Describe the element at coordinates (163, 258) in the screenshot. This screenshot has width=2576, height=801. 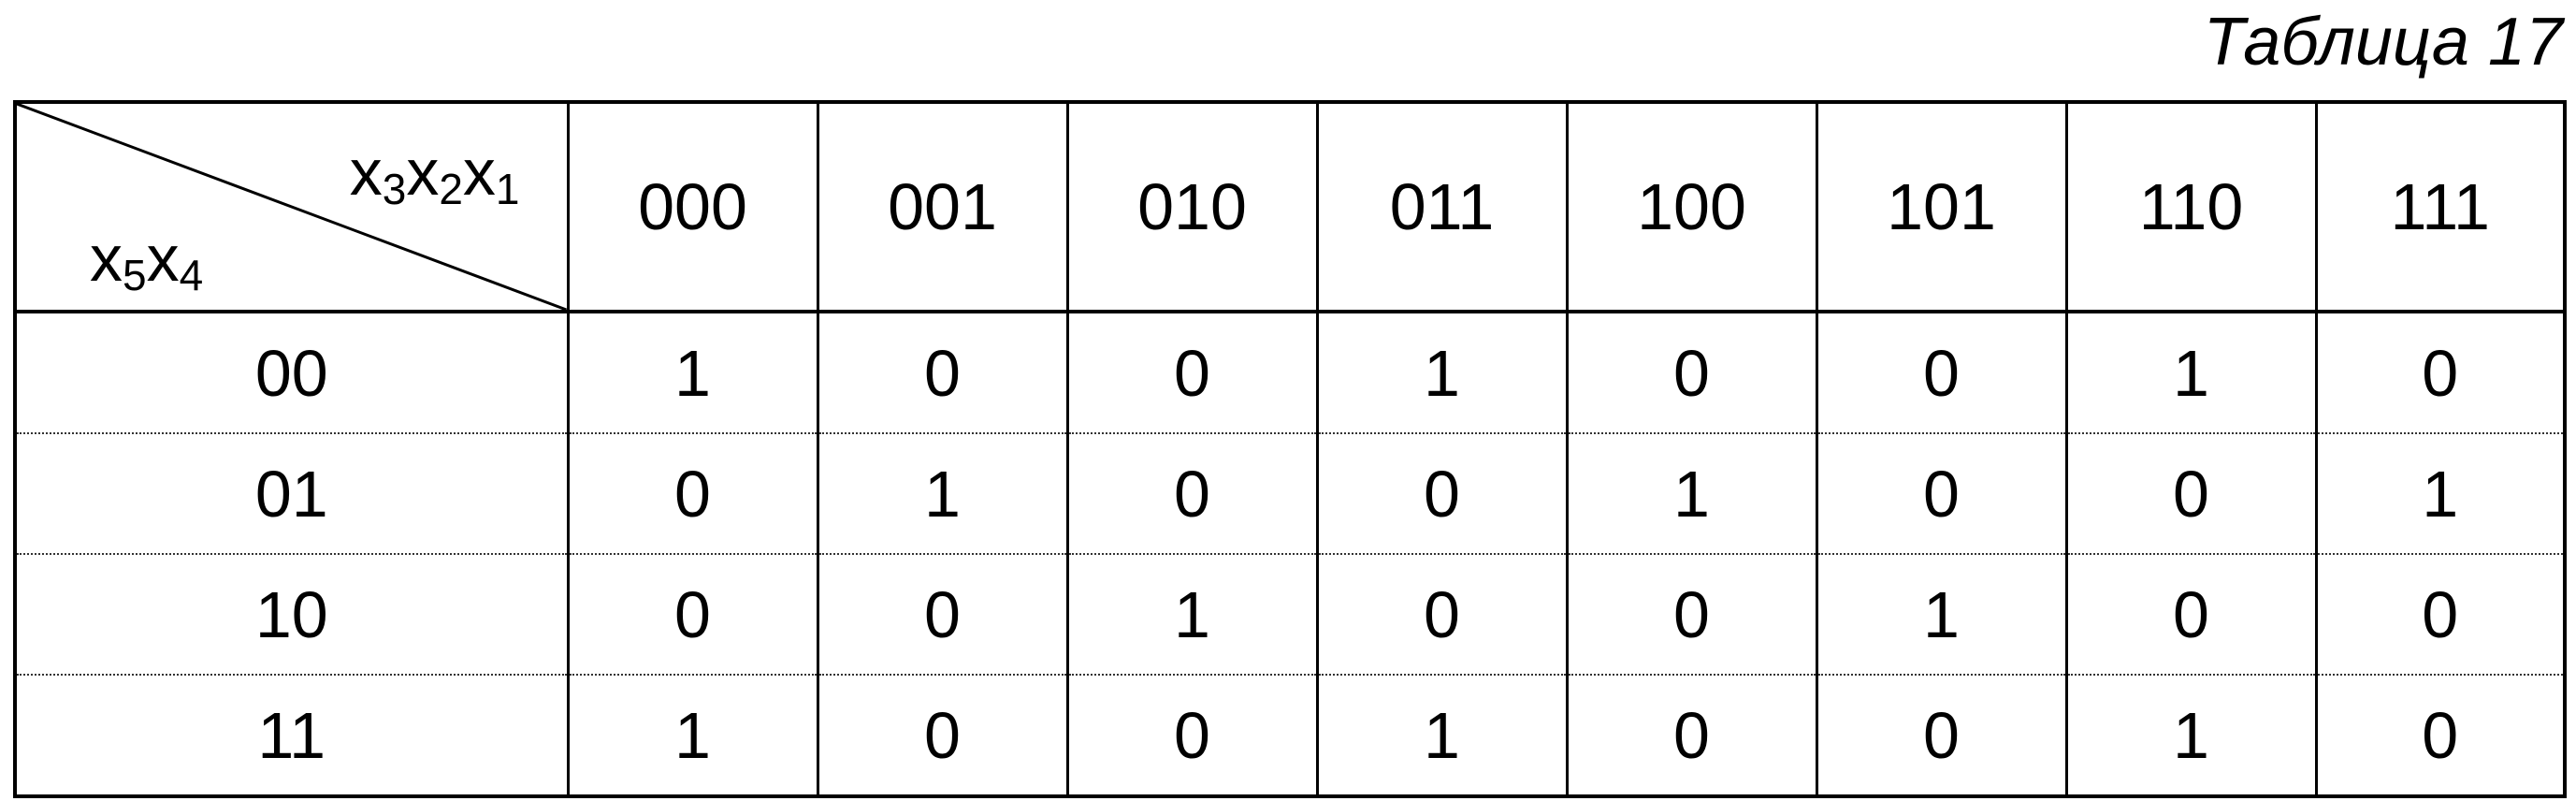
I see `var-x4-base: x` at that location.